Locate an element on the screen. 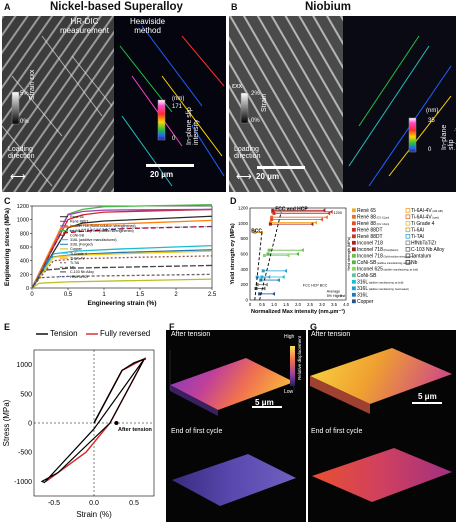 This screenshot has width=458, height=524. chart-d-key-title: FCC HCP BCC is located at coordinates (315, 286).